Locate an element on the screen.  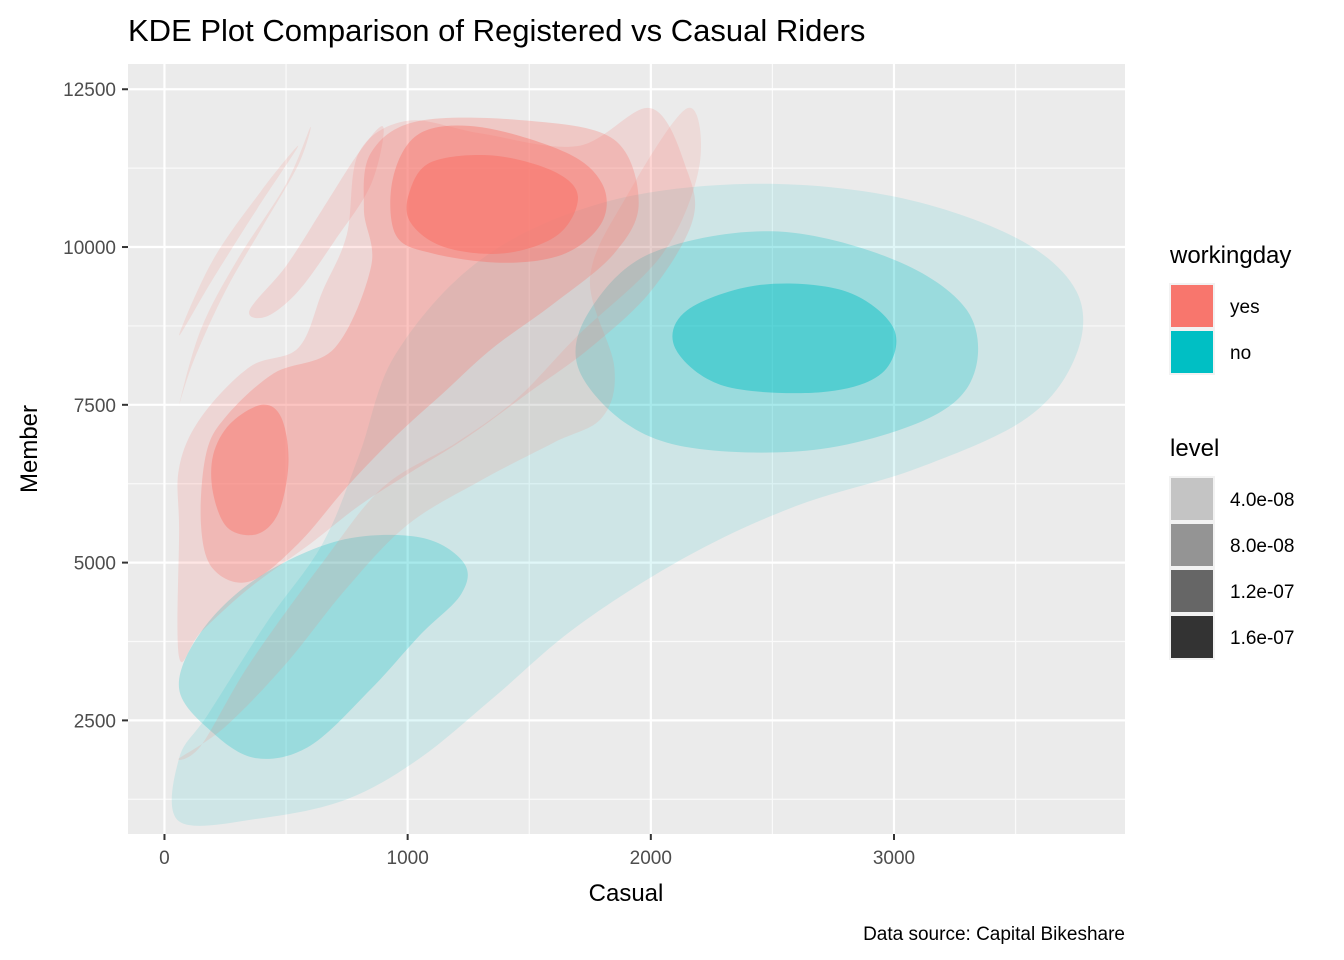
y-axis: 2500 5000 7500 10000 12500 is located at coordinates (95, 406).